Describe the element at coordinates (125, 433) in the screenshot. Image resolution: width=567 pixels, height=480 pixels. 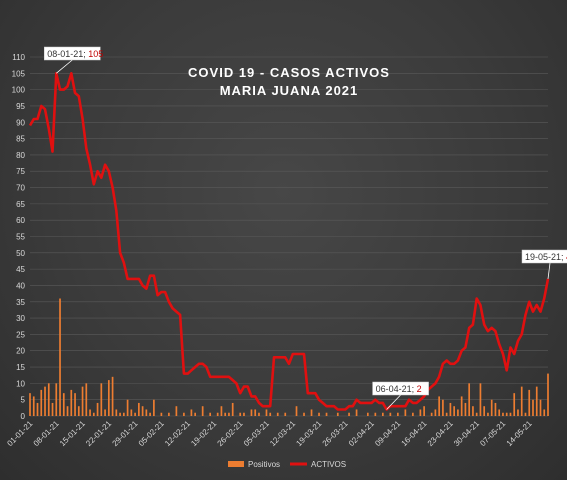
I see `x-tick-label: 29-01-21` at that location.